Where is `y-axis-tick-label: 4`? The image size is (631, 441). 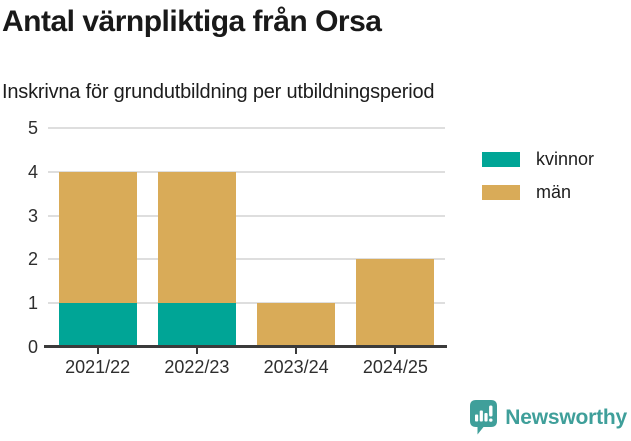 y-axis-tick-label: 4 is located at coordinates (32, 171).